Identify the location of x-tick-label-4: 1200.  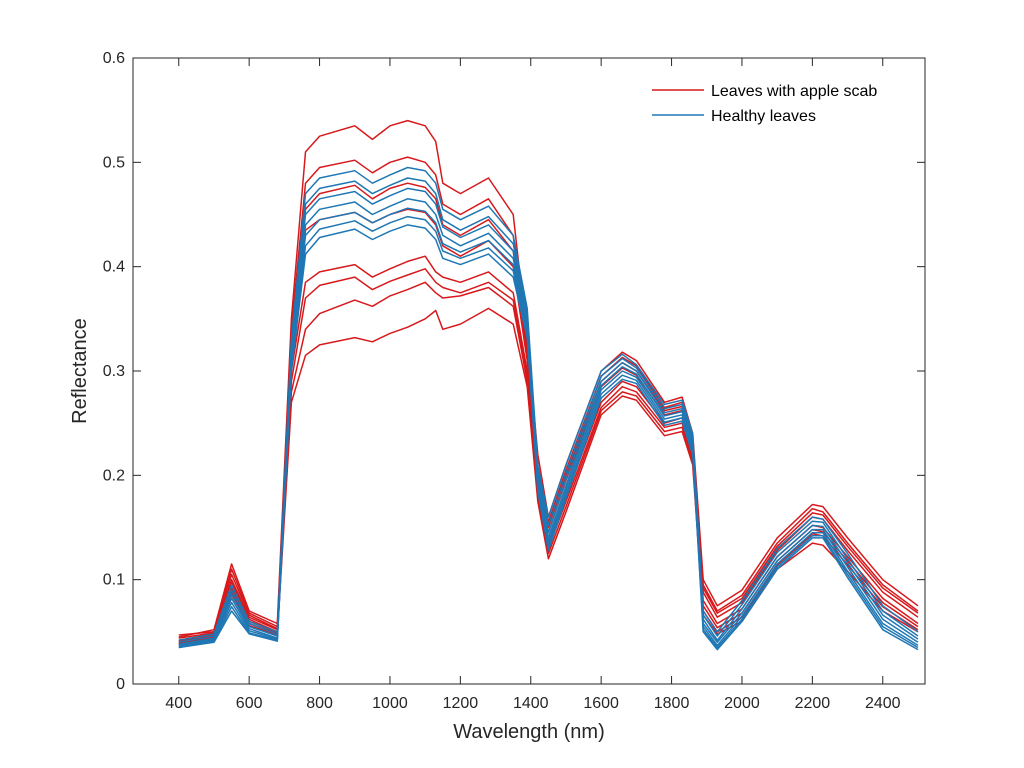
(461, 703).